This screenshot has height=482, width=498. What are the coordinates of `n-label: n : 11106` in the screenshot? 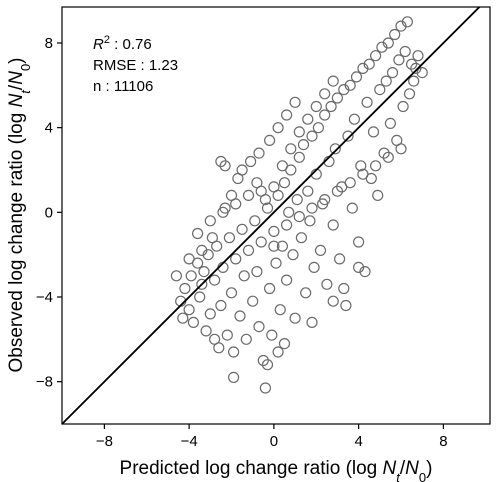 It's located at (123, 86).